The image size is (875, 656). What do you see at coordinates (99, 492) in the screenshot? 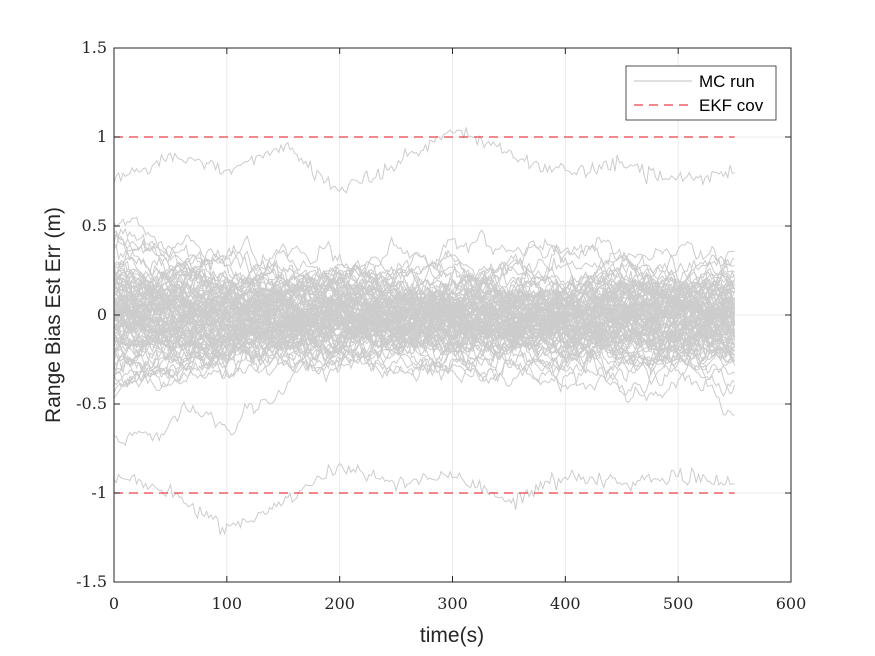
I see `y-tick-label: -1` at bounding box center [99, 492].